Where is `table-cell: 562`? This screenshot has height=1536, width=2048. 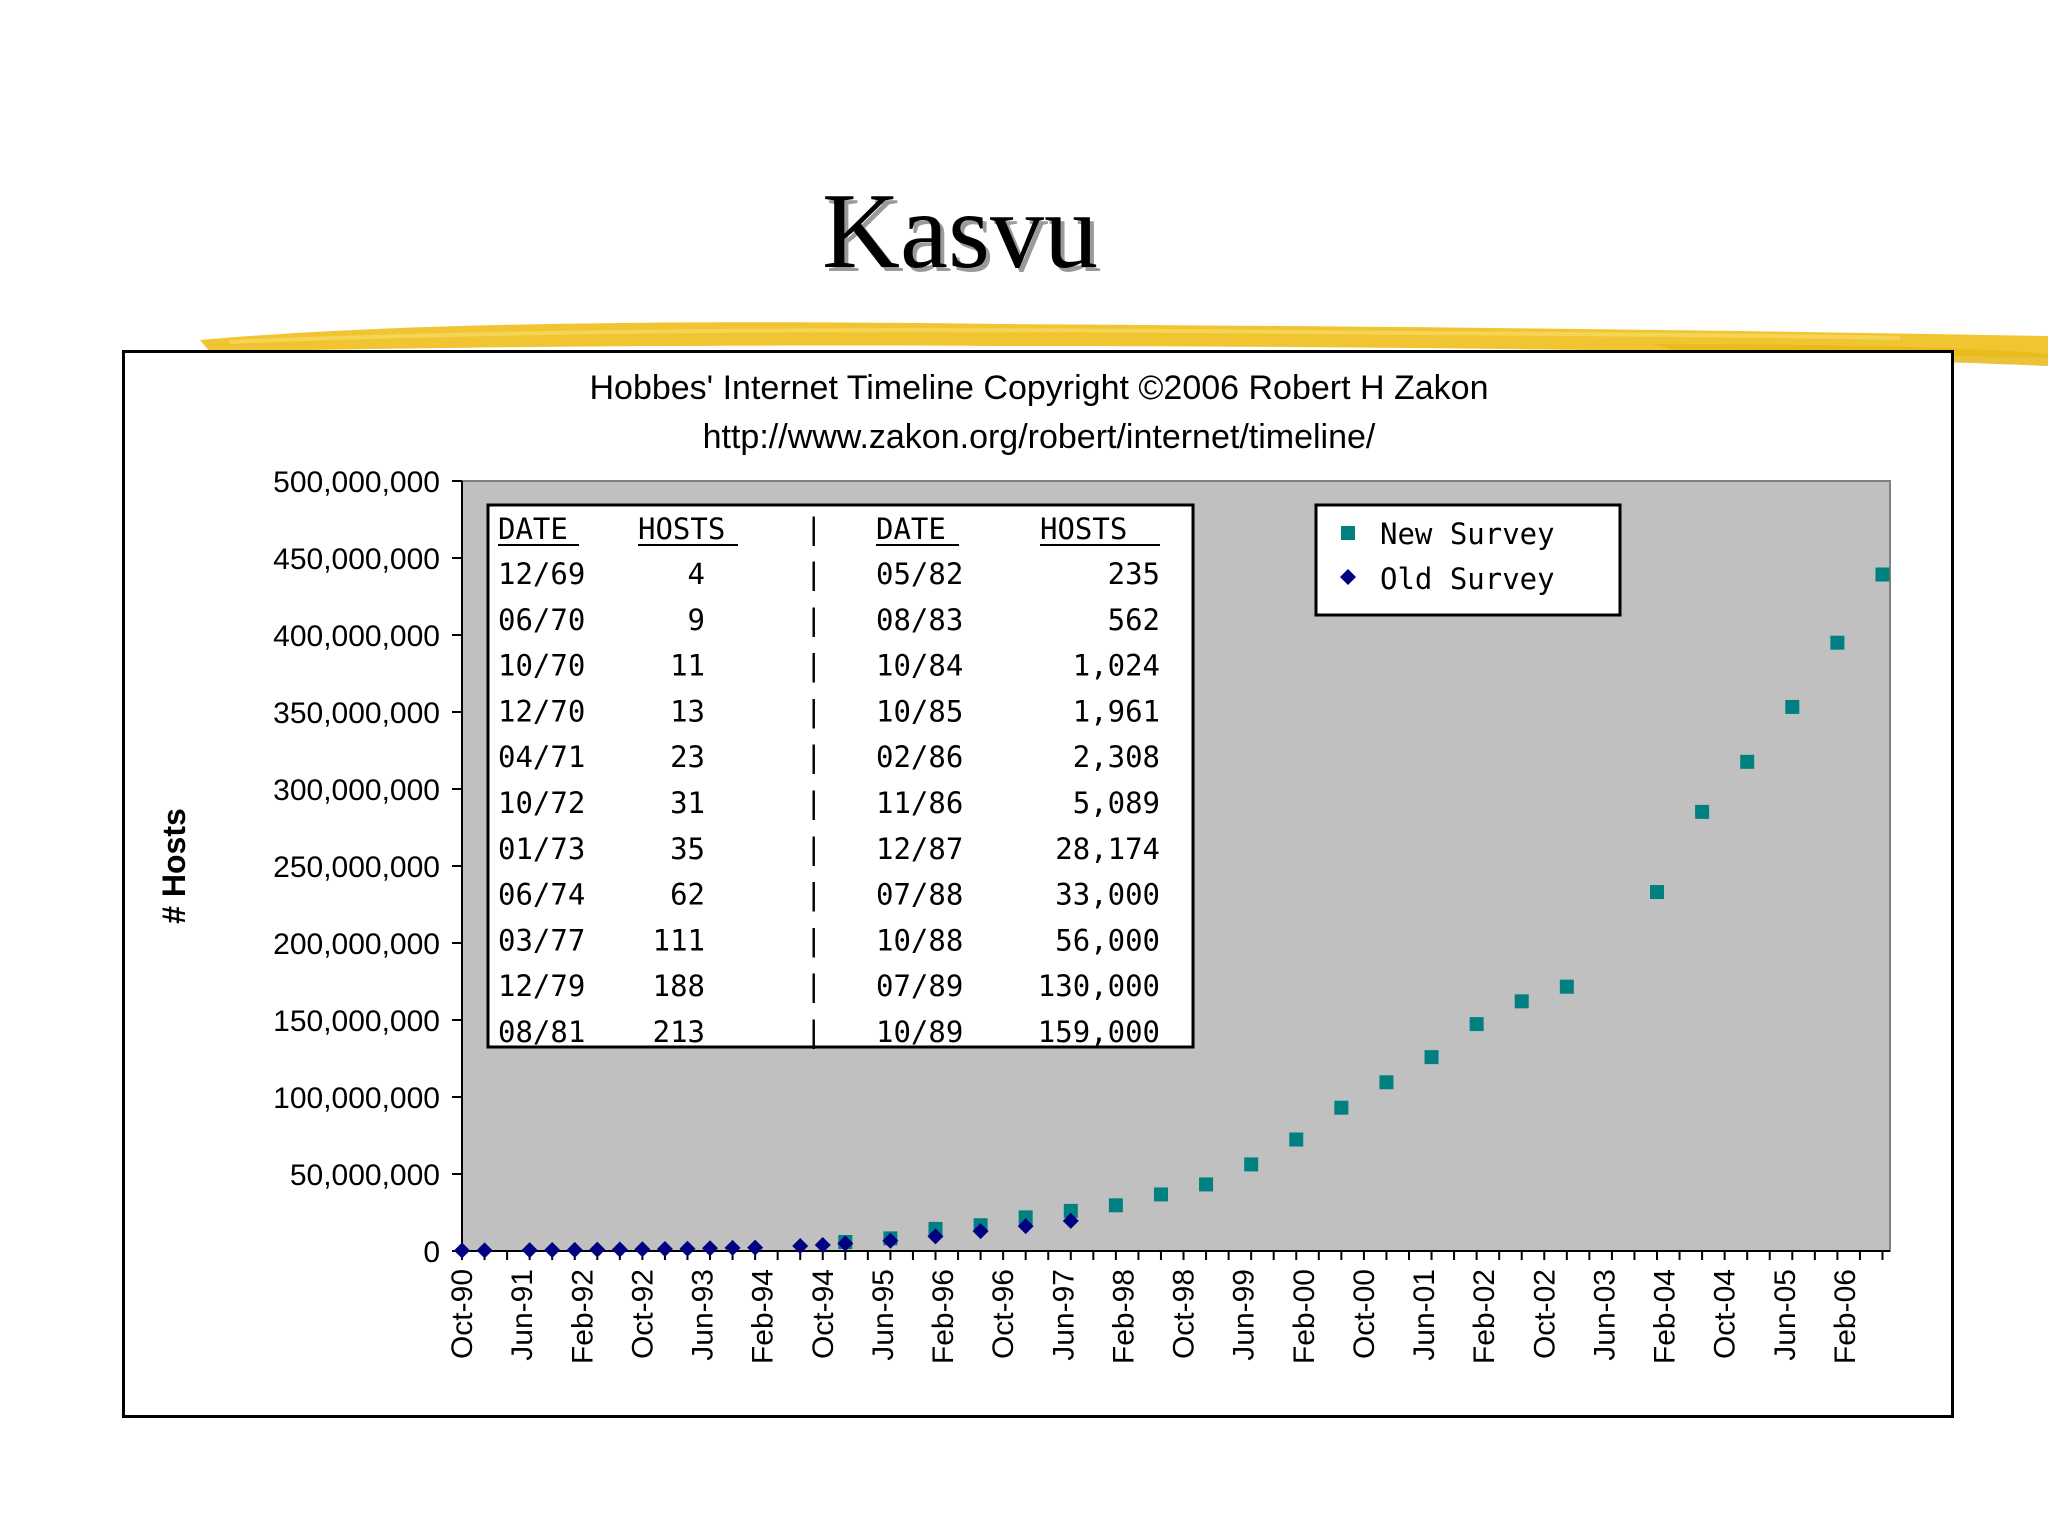
table-cell: 562 is located at coordinates (1134, 620).